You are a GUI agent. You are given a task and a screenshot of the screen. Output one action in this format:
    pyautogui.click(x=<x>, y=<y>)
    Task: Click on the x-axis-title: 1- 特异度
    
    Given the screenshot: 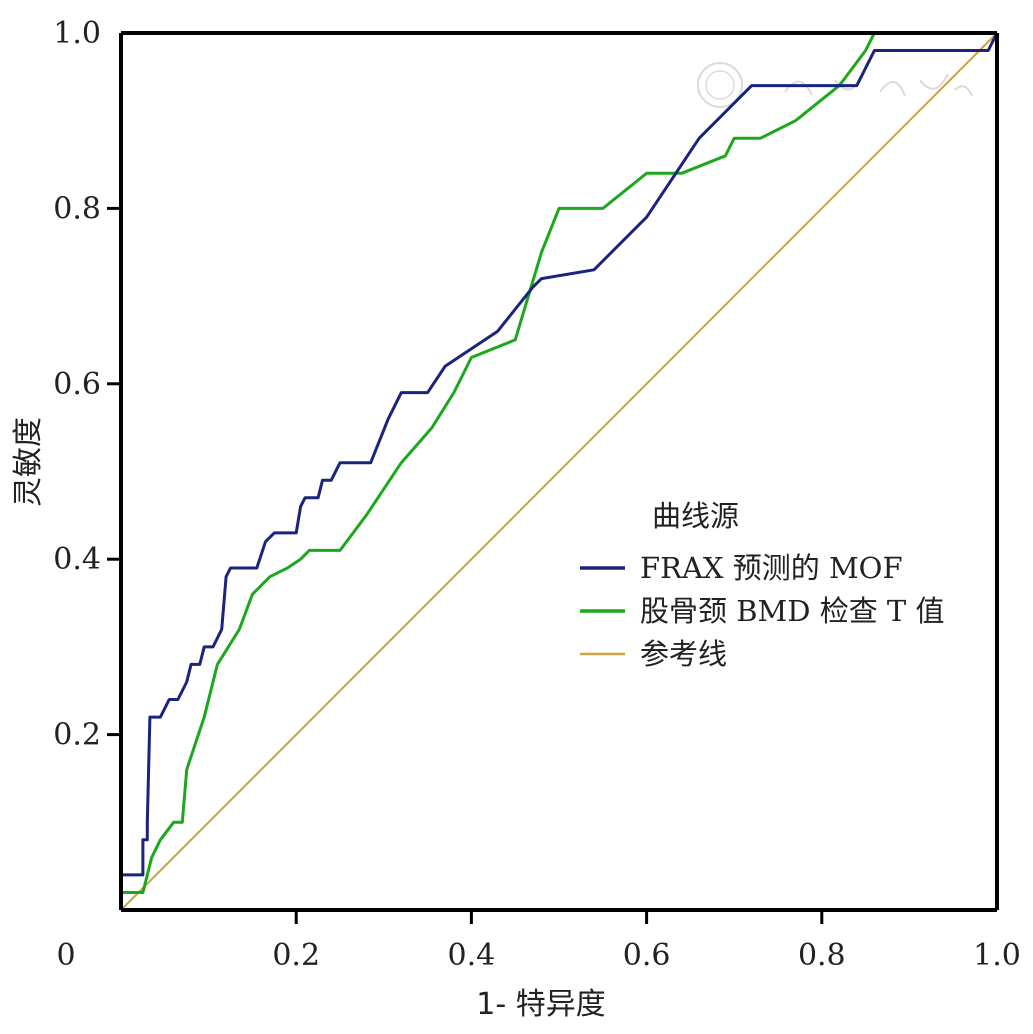 What is the action you would take?
    pyautogui.click(x=540, y=1004)
    